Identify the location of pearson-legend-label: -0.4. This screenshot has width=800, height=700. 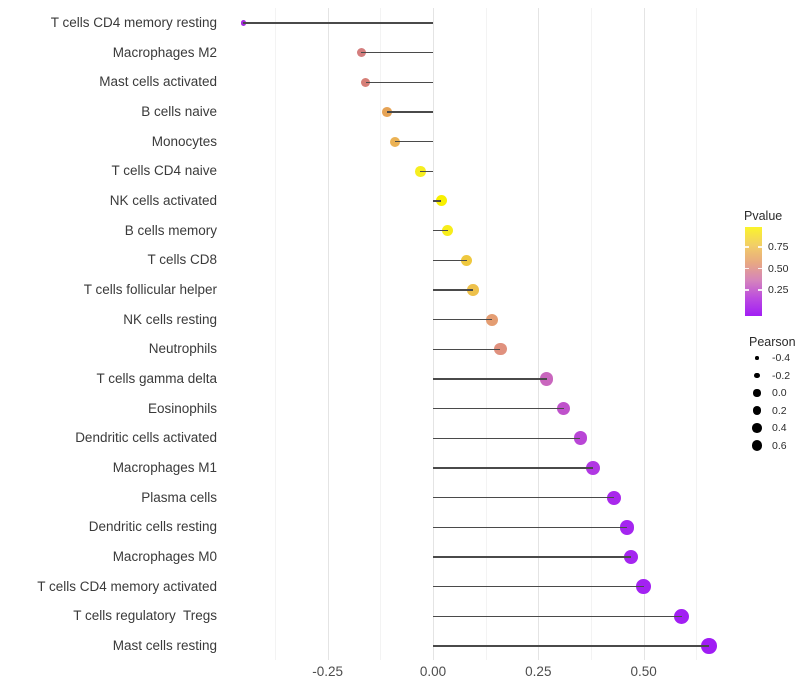
(781, 358).